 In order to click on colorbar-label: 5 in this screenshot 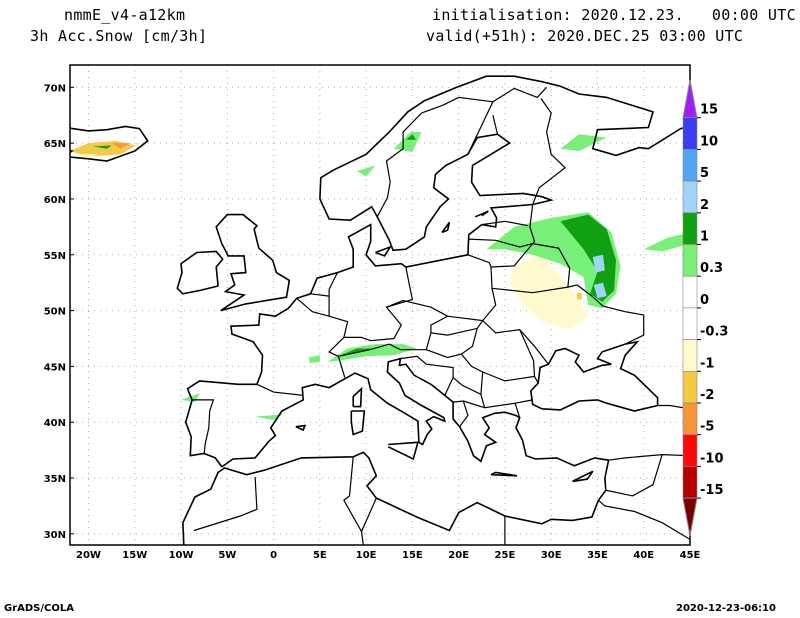, I will do `click(704, 173)`.